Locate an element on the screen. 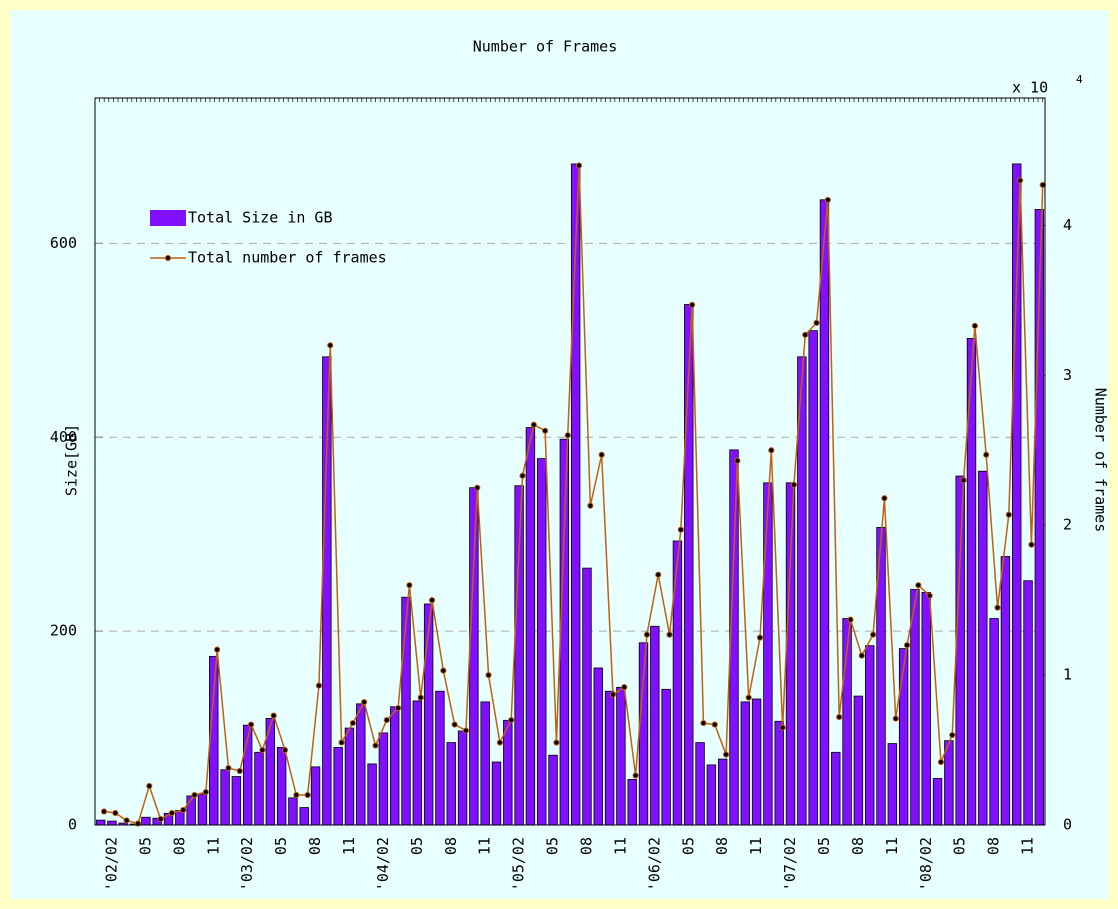 The image size is (1118, 909). y2-tick-label: 2 is located at coordinates (1067, 525).